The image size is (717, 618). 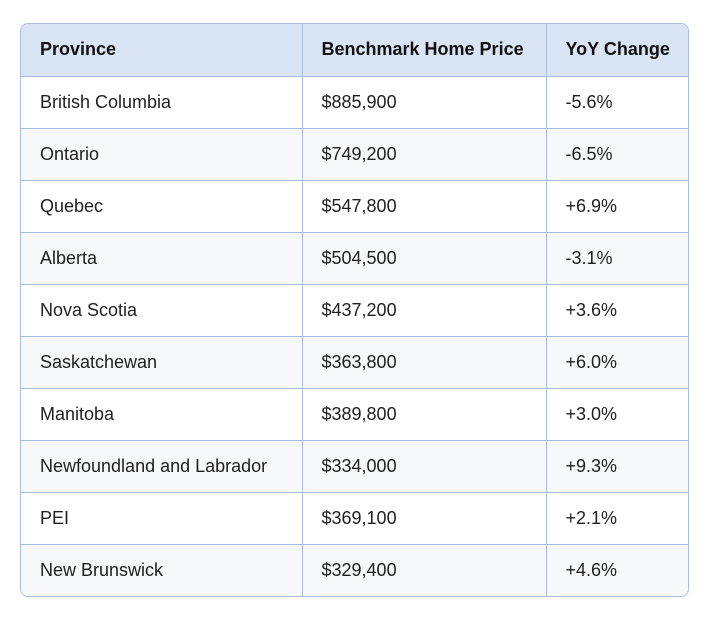 I want to click on cell-change: +3.0%, so click(x=617, y=414).